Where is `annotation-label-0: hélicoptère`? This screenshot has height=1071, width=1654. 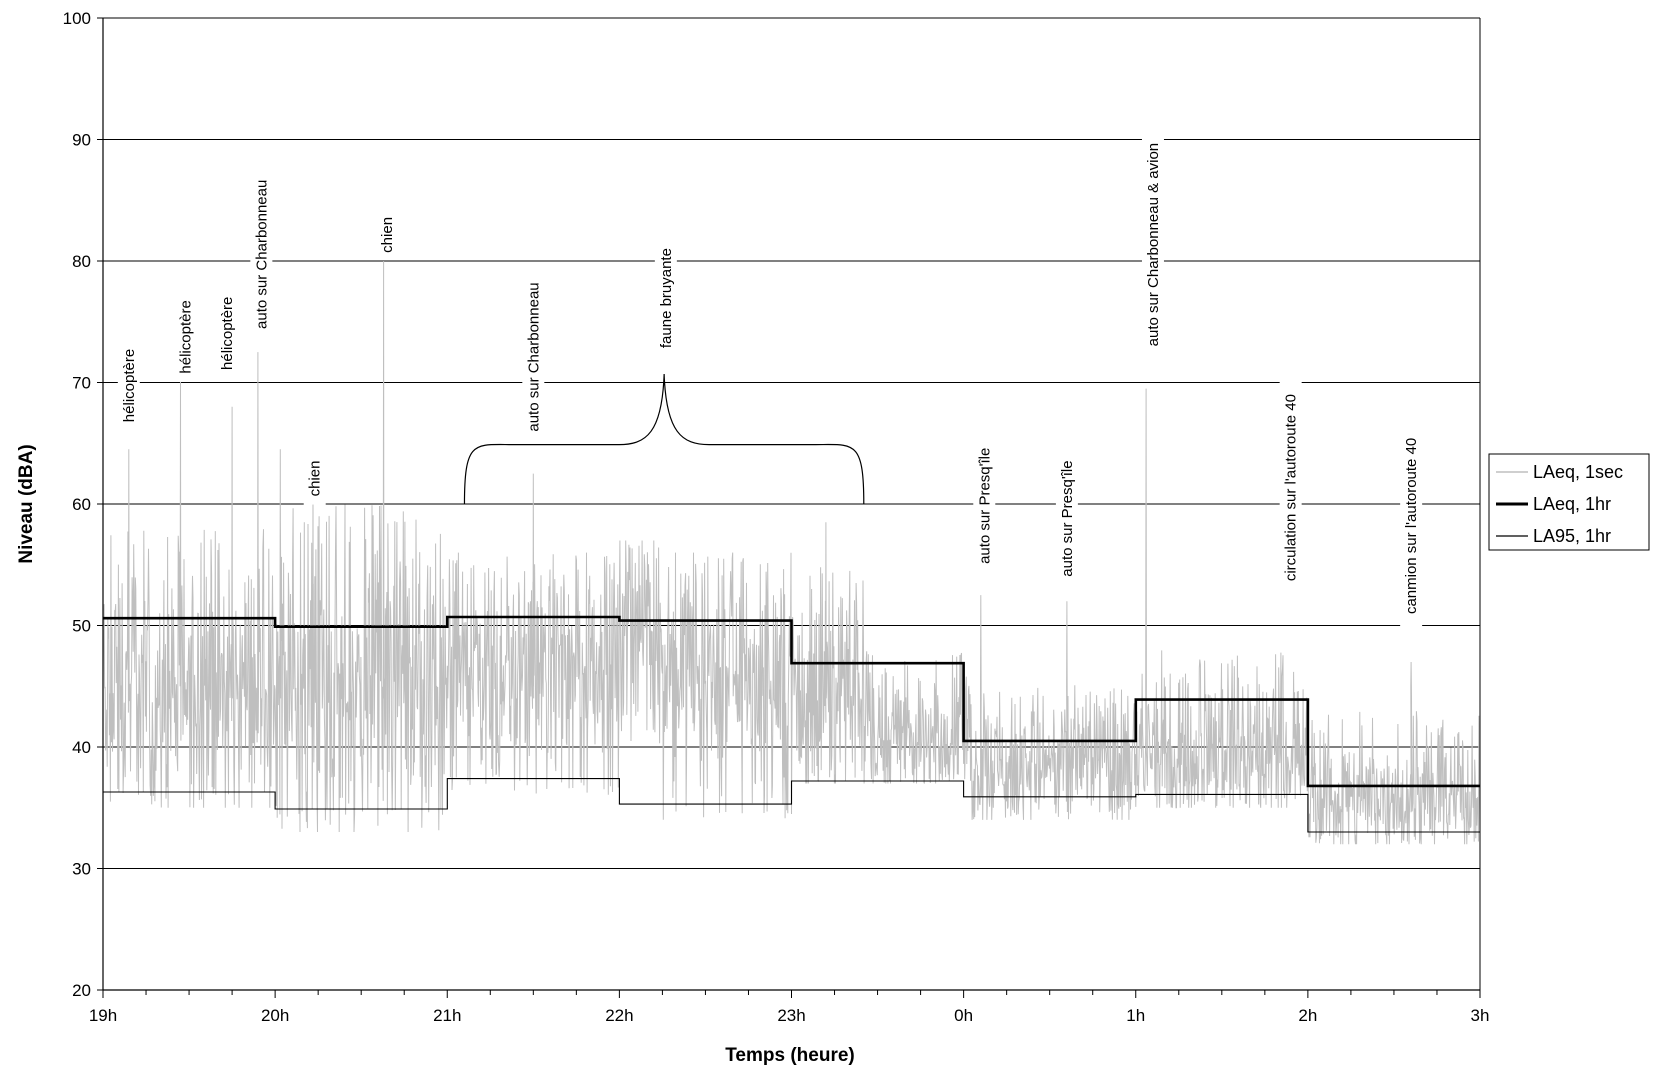
annotation-label-0: hélicoptère is located at coordinates (129, 385).